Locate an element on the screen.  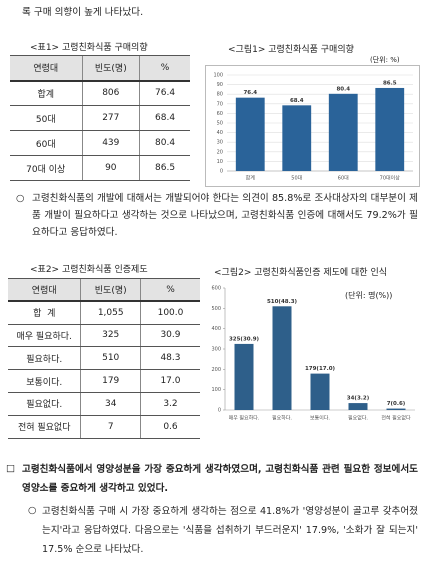
table-row: 필요없다. 34 3.2 is located at coordinates (104, 403).